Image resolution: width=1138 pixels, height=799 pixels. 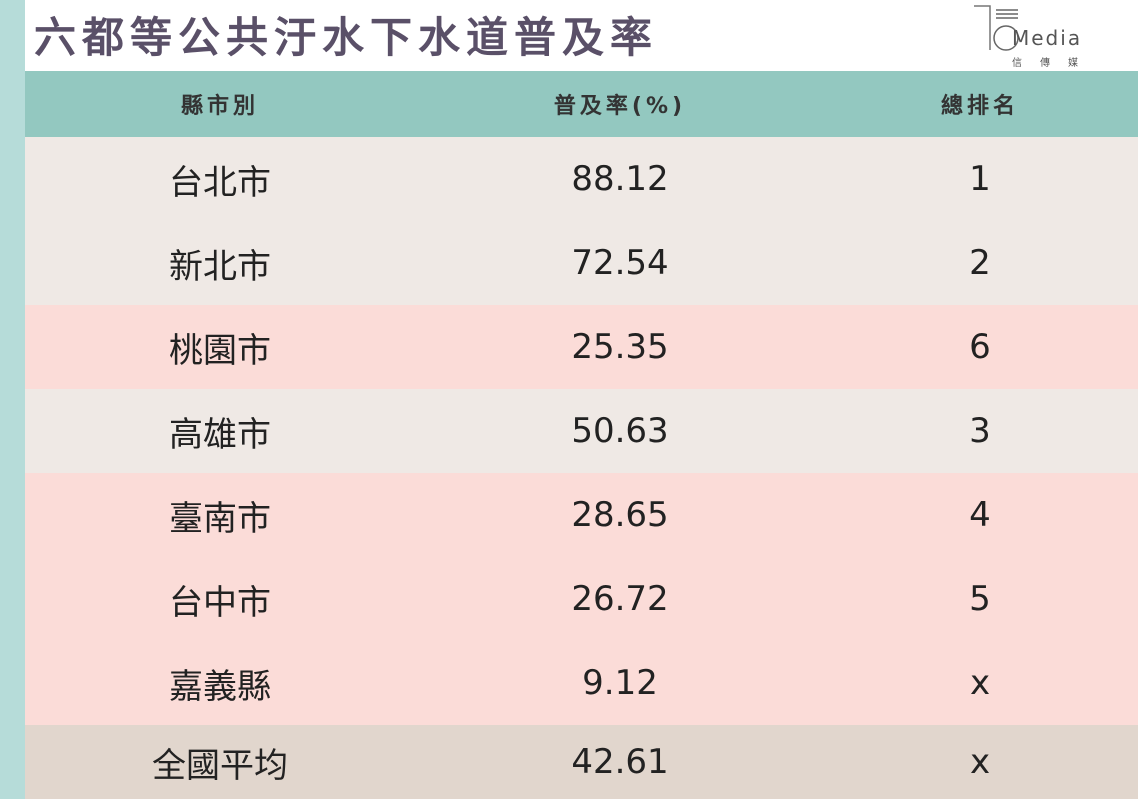 I want to click on page-title: 六都等公共汙水下水道普及率, so click(x=346, y=37).